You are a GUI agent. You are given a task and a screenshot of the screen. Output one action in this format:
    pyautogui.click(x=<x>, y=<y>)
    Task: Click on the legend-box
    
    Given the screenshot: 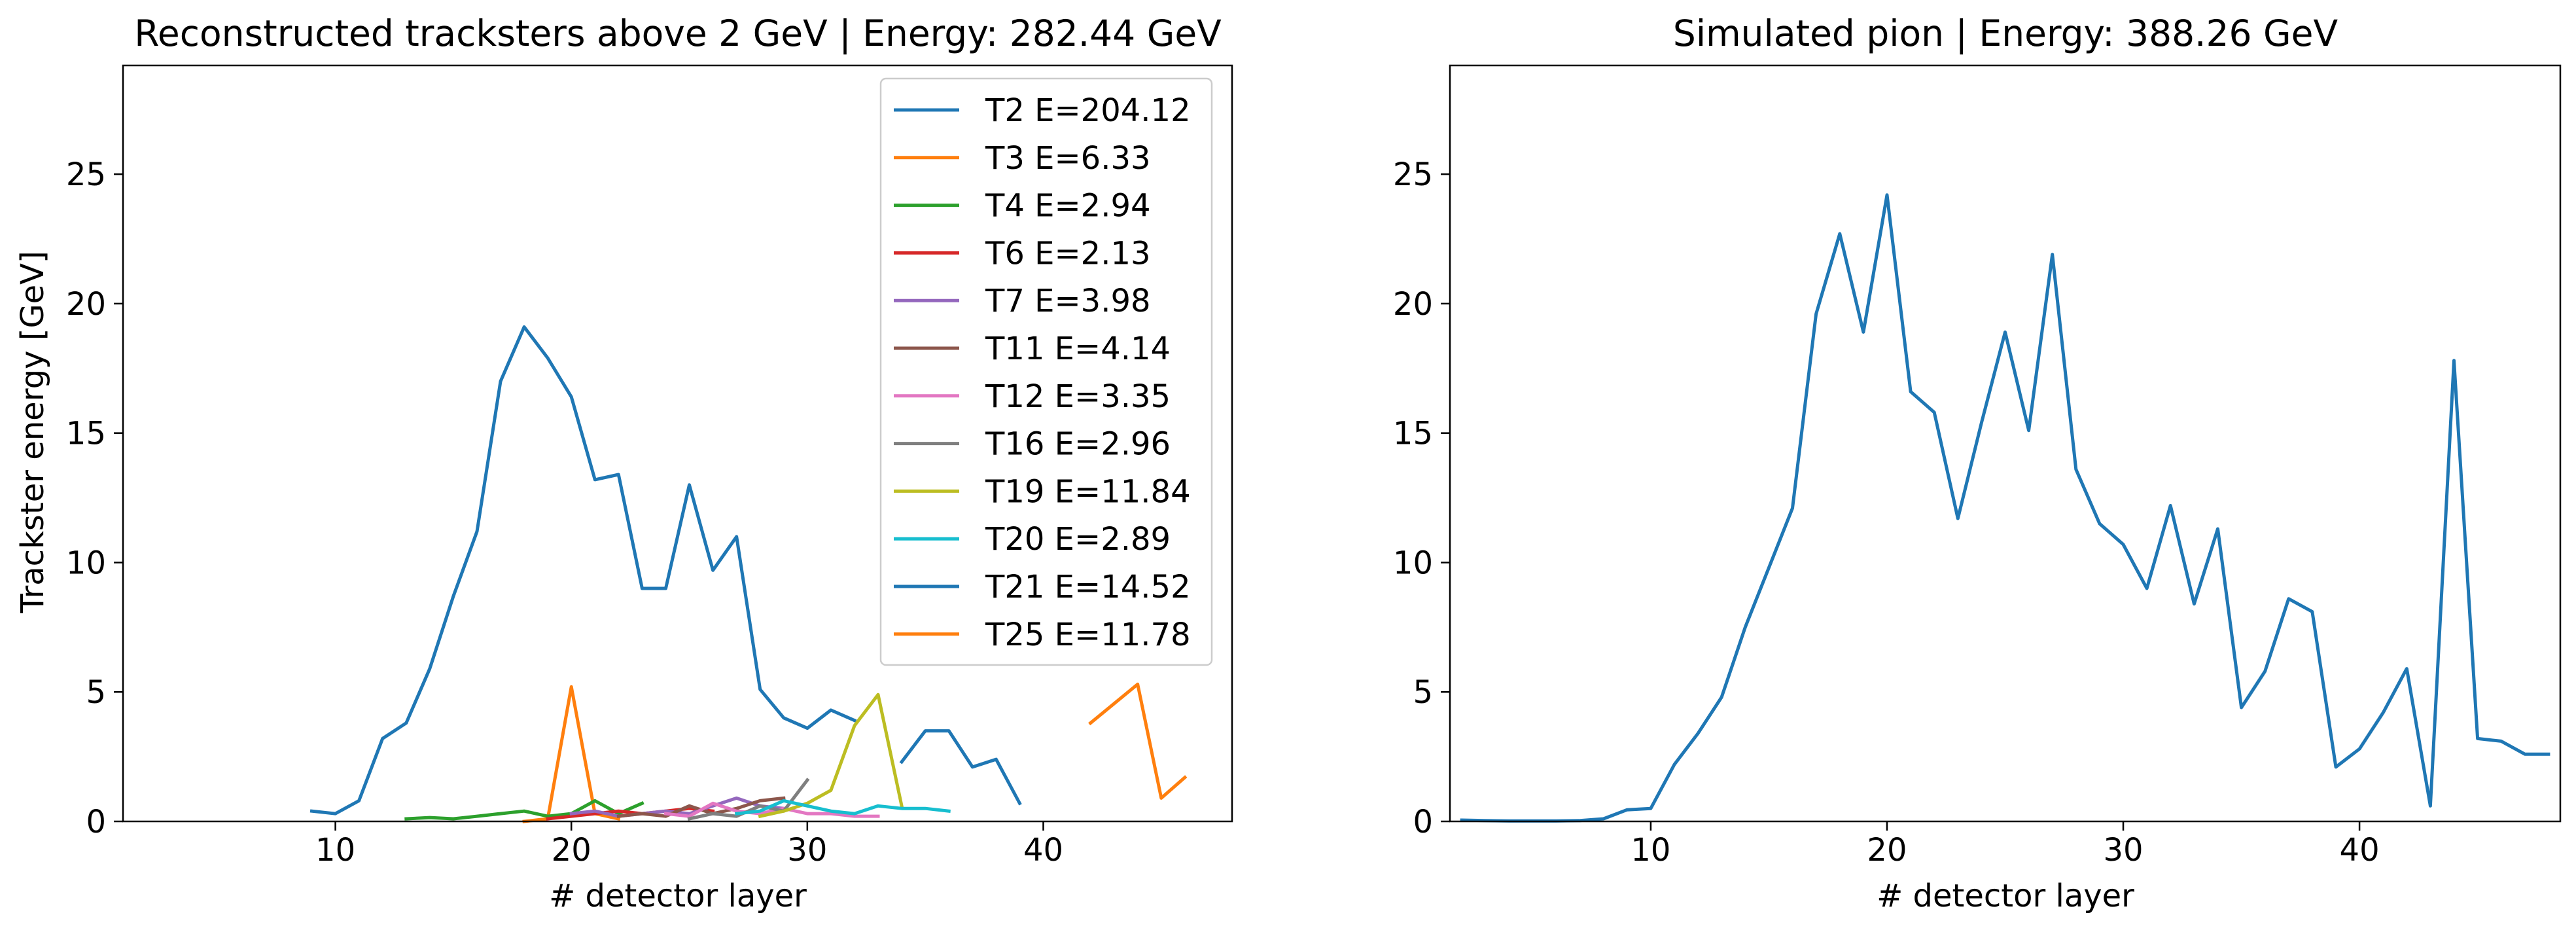 What is the action you would take?
    pyautogui.click(x=1046, y=372)
    